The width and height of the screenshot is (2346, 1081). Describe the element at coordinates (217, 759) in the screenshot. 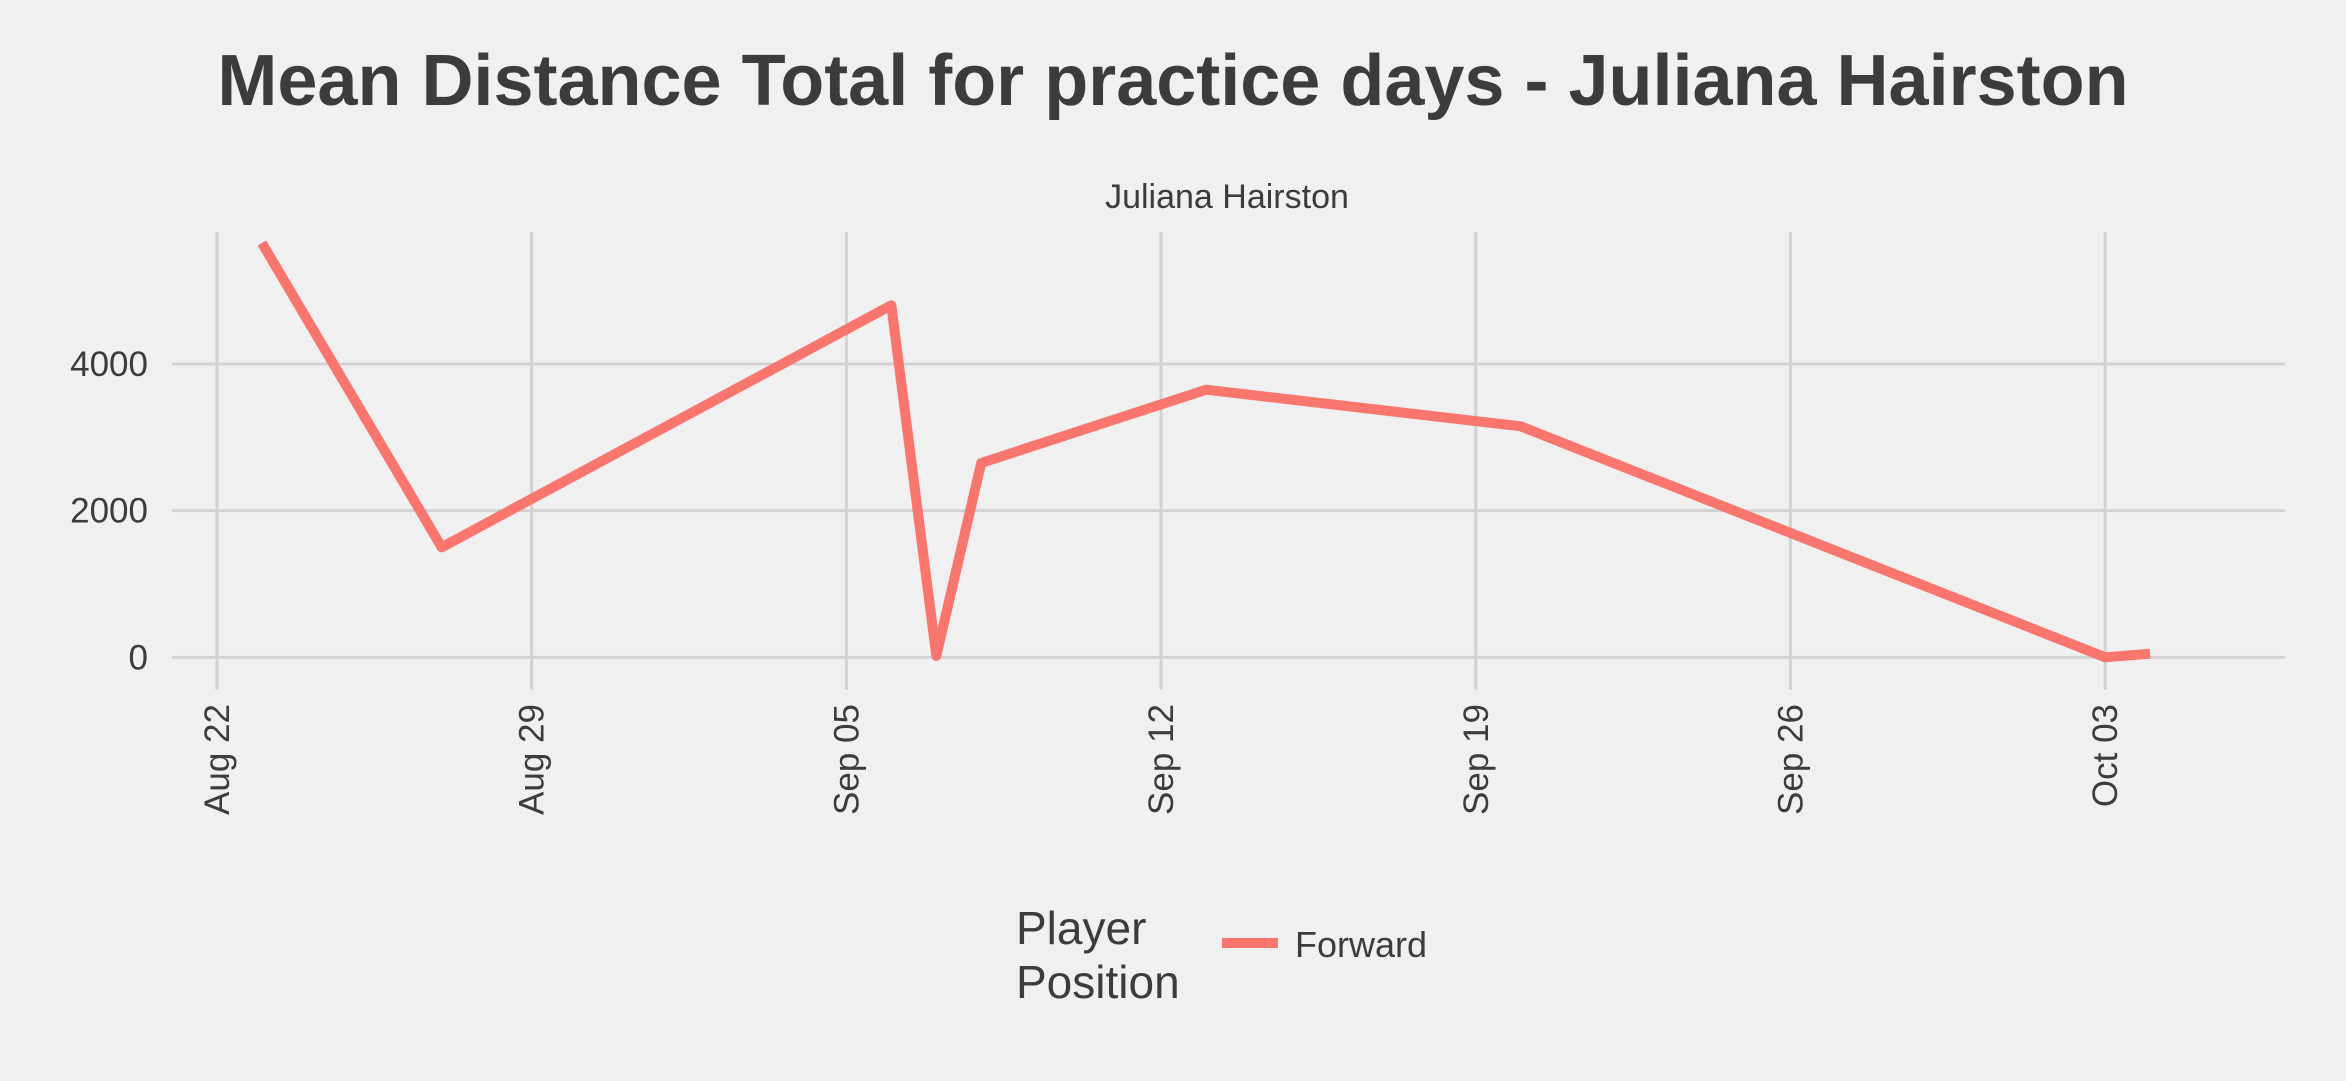

I see `x-tick-label: Aug 22` at that location.